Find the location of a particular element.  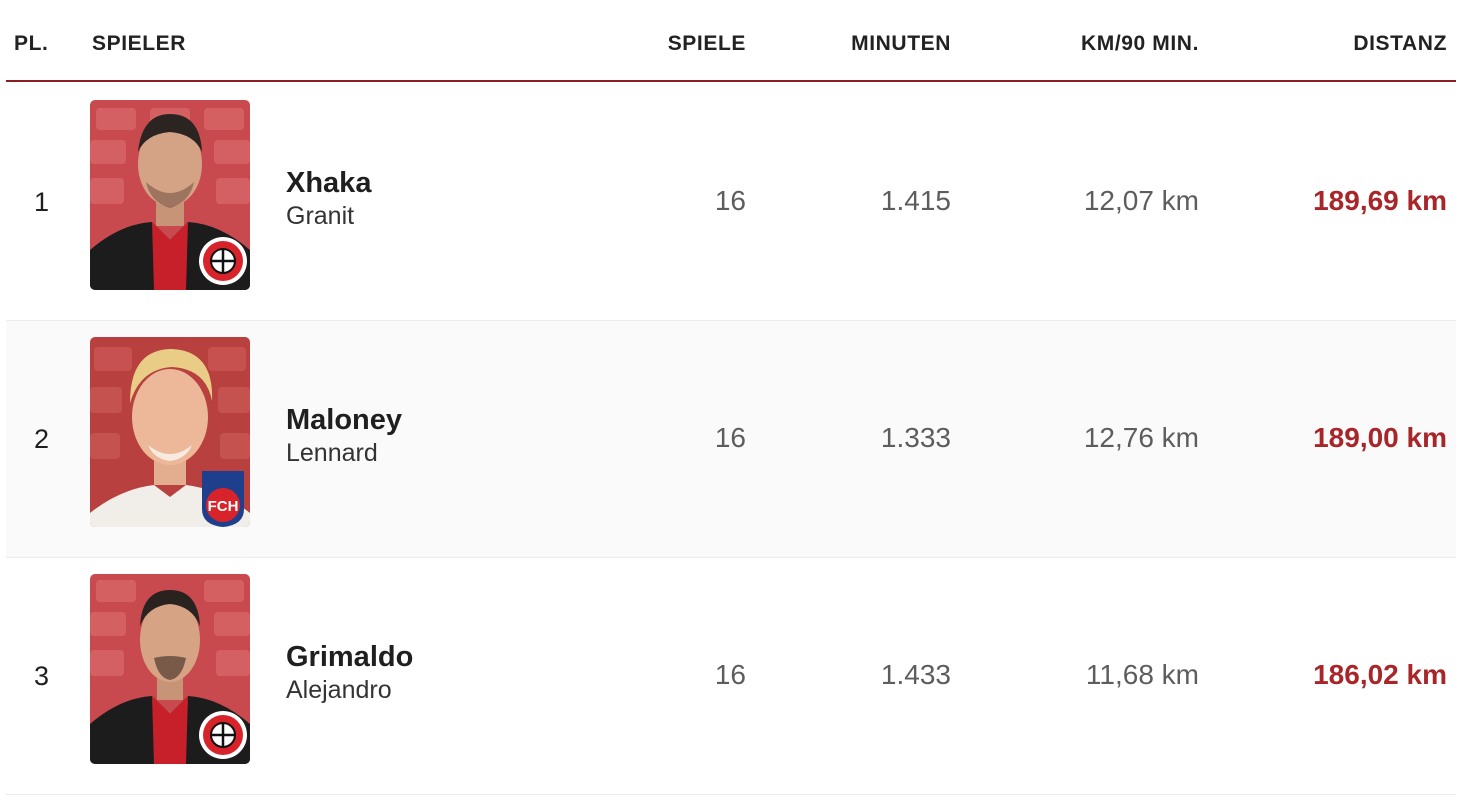

heidenheim-crest-icon: FCH is located at coordinates (223, 499).